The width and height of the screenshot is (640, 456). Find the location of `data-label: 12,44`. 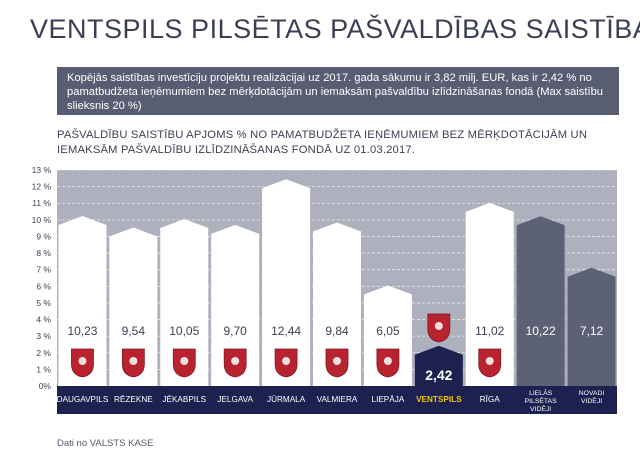

data-label: 12,44 is located at coordinates (286, 331).